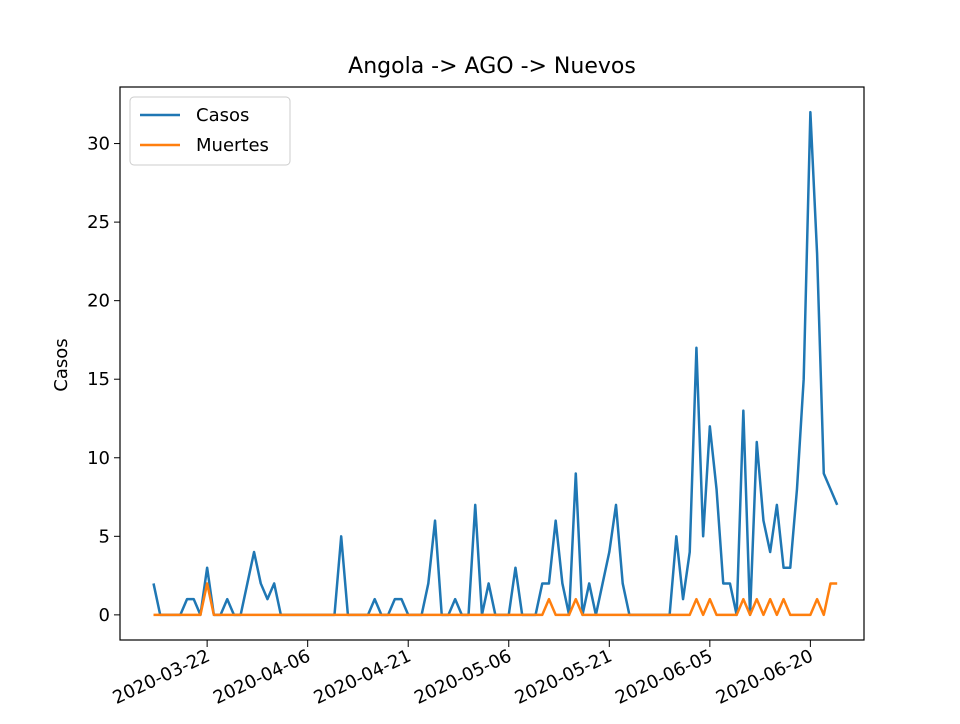 Image resolution: width=960 pixels, height=724 pixels. I want to click on y-axis-label: Casos, so click(61, 364).